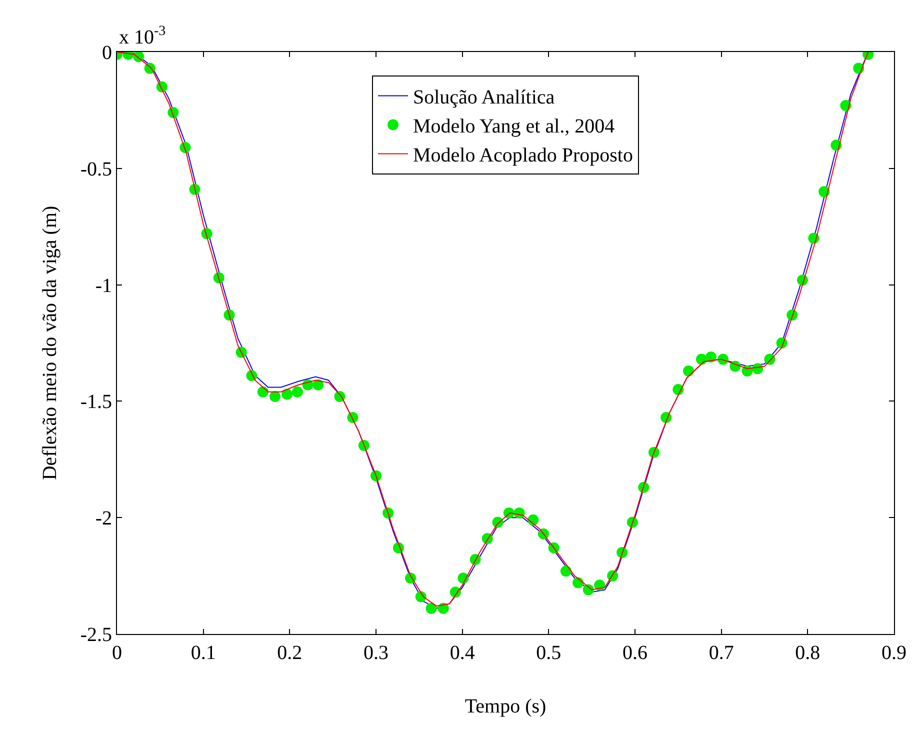 The image size is (919, 732). What do you see at coordinates (203, 653) in the screenshot?
I see `x-tick-label: 0.1` at bounding box center [203, 653].